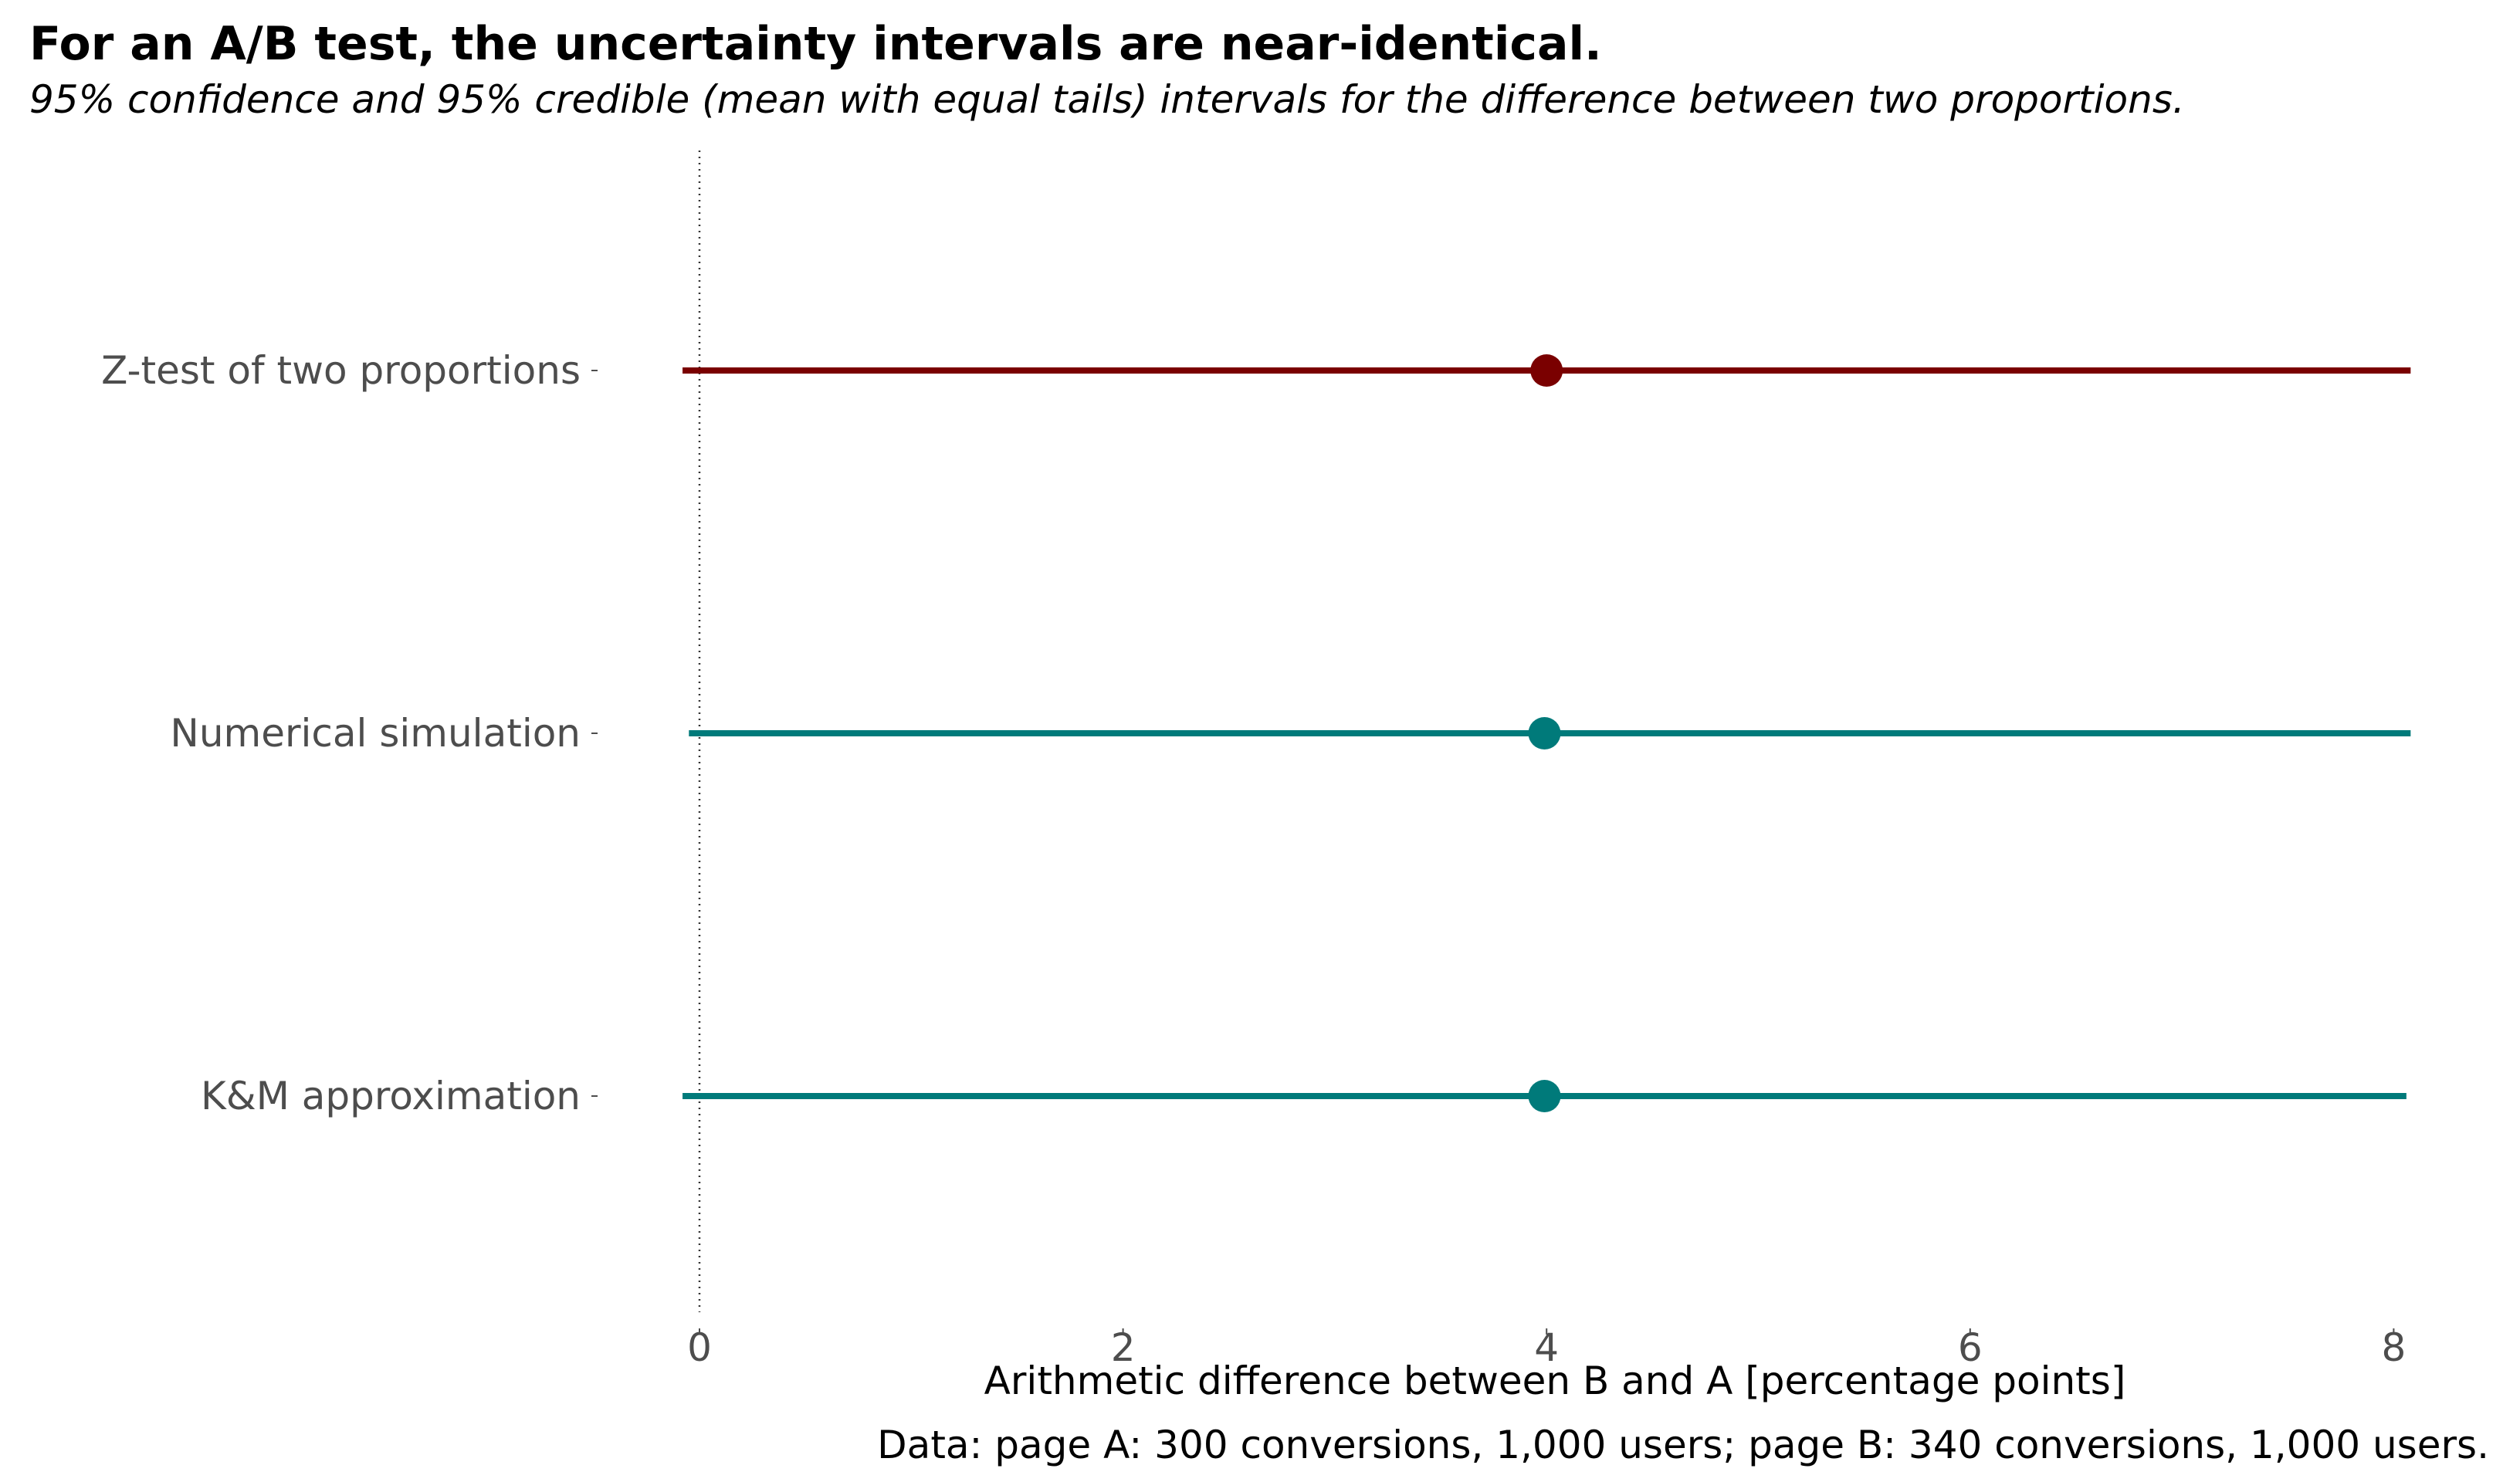  I want to click on y-tick-label: Z-test of two proportions, so click(341, 370).